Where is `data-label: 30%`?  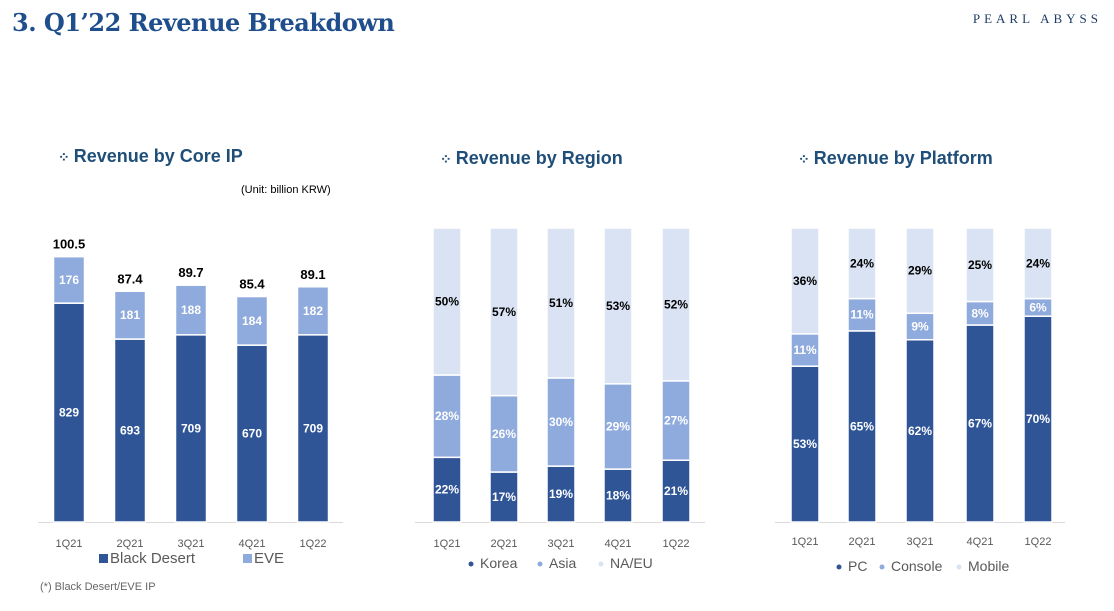 data-label: 30% is located at coordinates (561, 422).